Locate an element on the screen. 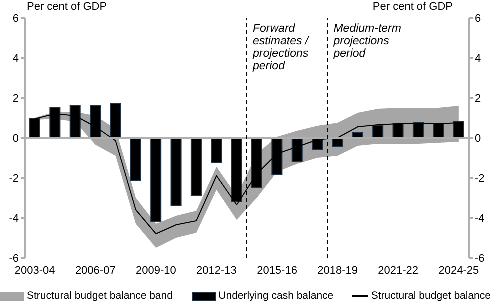  y-axis-title: Per cent of GDP is located at coordinates (67, 7).